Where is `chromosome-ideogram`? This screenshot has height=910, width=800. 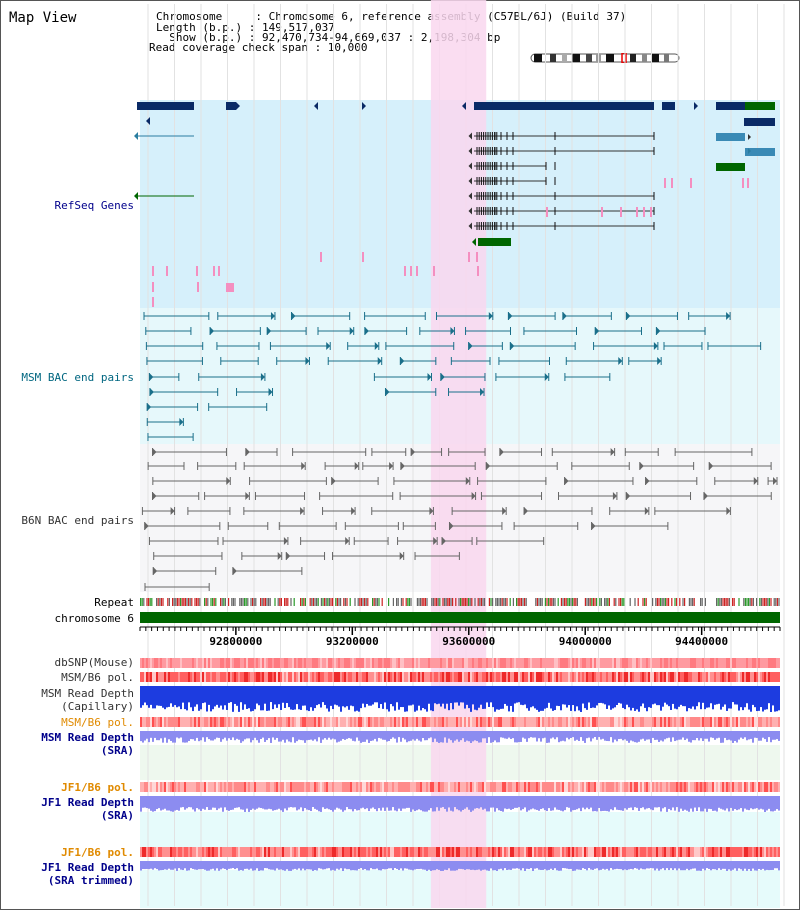 chromosome-ideogram is located at coordinates (605, 58).